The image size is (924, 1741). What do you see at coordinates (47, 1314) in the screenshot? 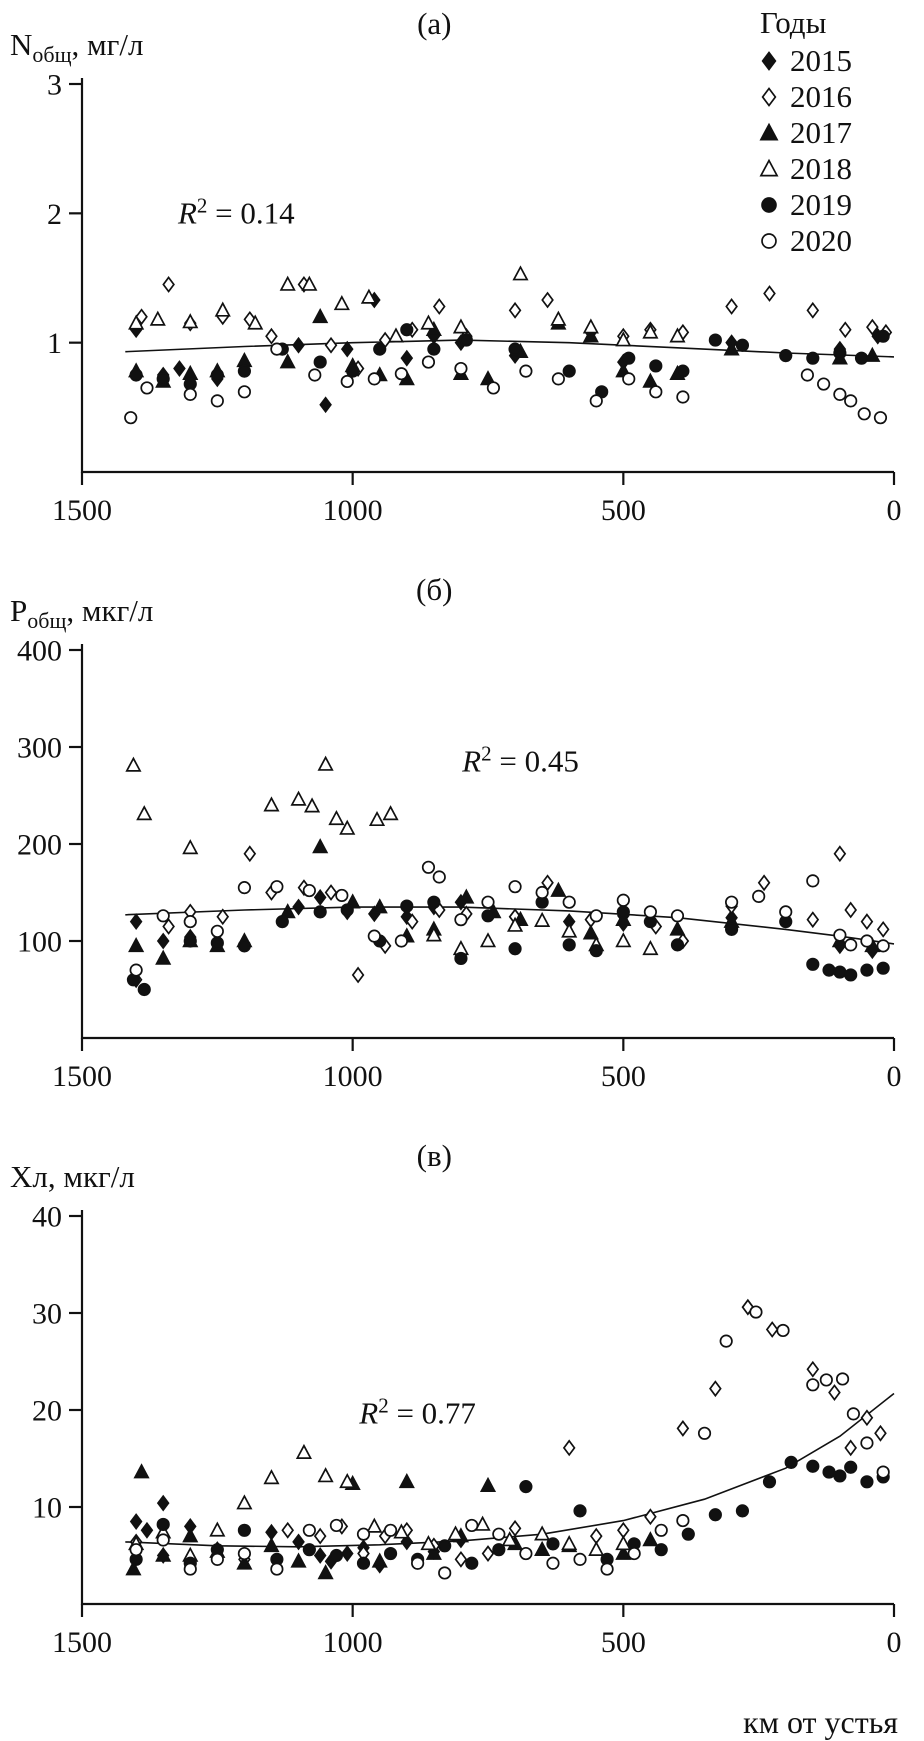
I see `y-tick-label: 30` at bounding box center [47, 1314].